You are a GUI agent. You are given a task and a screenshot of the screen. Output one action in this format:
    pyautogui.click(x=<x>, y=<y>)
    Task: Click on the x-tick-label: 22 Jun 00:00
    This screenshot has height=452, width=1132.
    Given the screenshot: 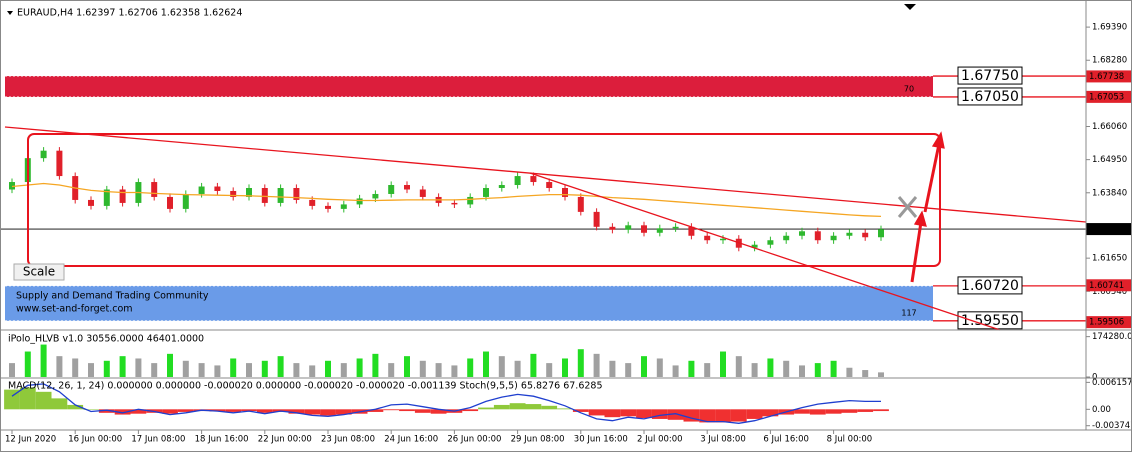 What is the action you would take?
    pyautogui.click(x=285, y=440)
    